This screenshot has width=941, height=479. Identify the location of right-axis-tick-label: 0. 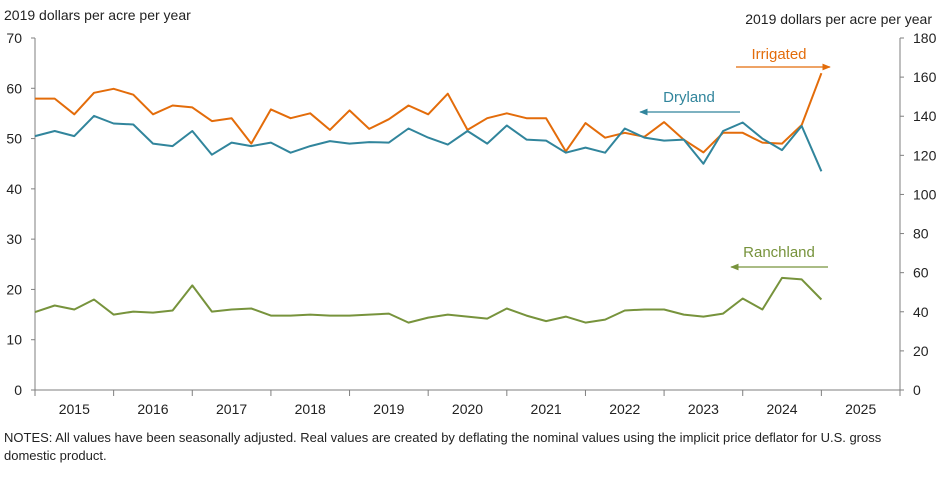
(917, 390).